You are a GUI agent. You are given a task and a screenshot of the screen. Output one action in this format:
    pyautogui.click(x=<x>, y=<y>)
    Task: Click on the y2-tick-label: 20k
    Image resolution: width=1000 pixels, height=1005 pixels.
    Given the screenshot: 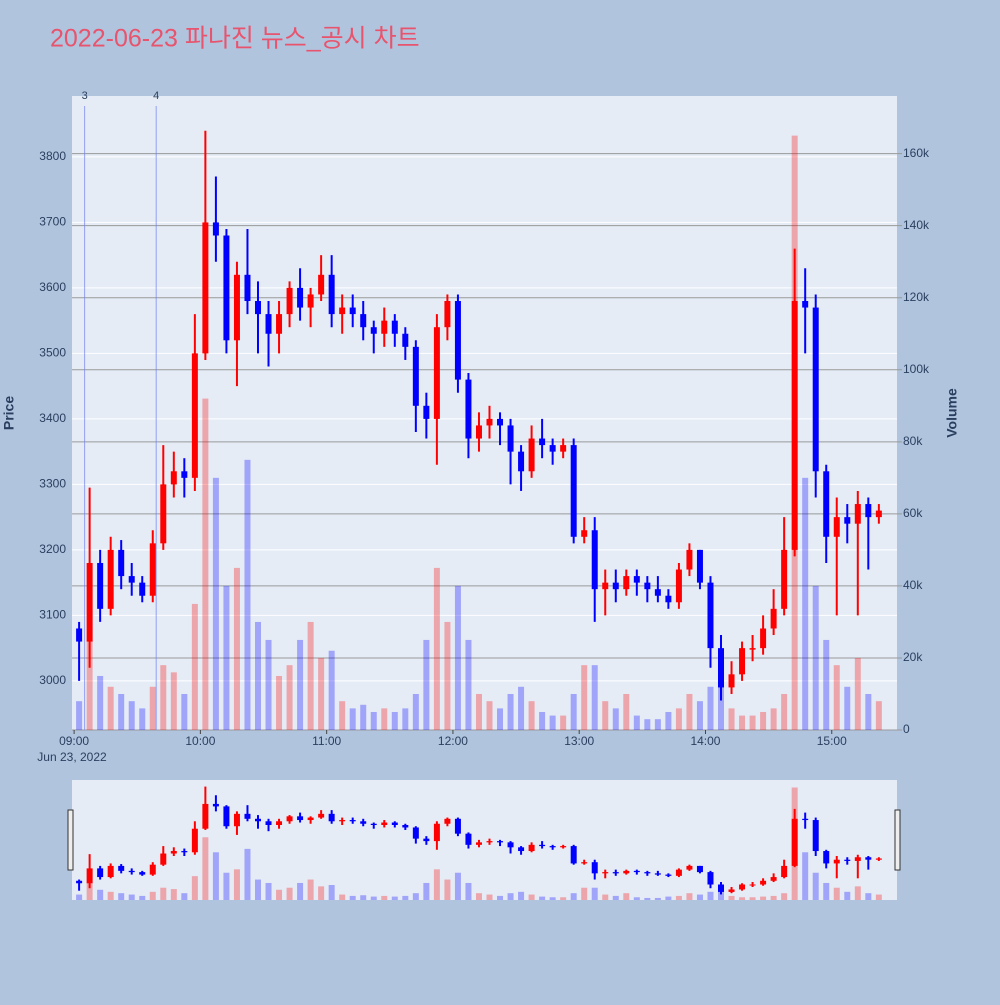 What is the action you would take?
    pyautogui.click(x=913, y=657)
    